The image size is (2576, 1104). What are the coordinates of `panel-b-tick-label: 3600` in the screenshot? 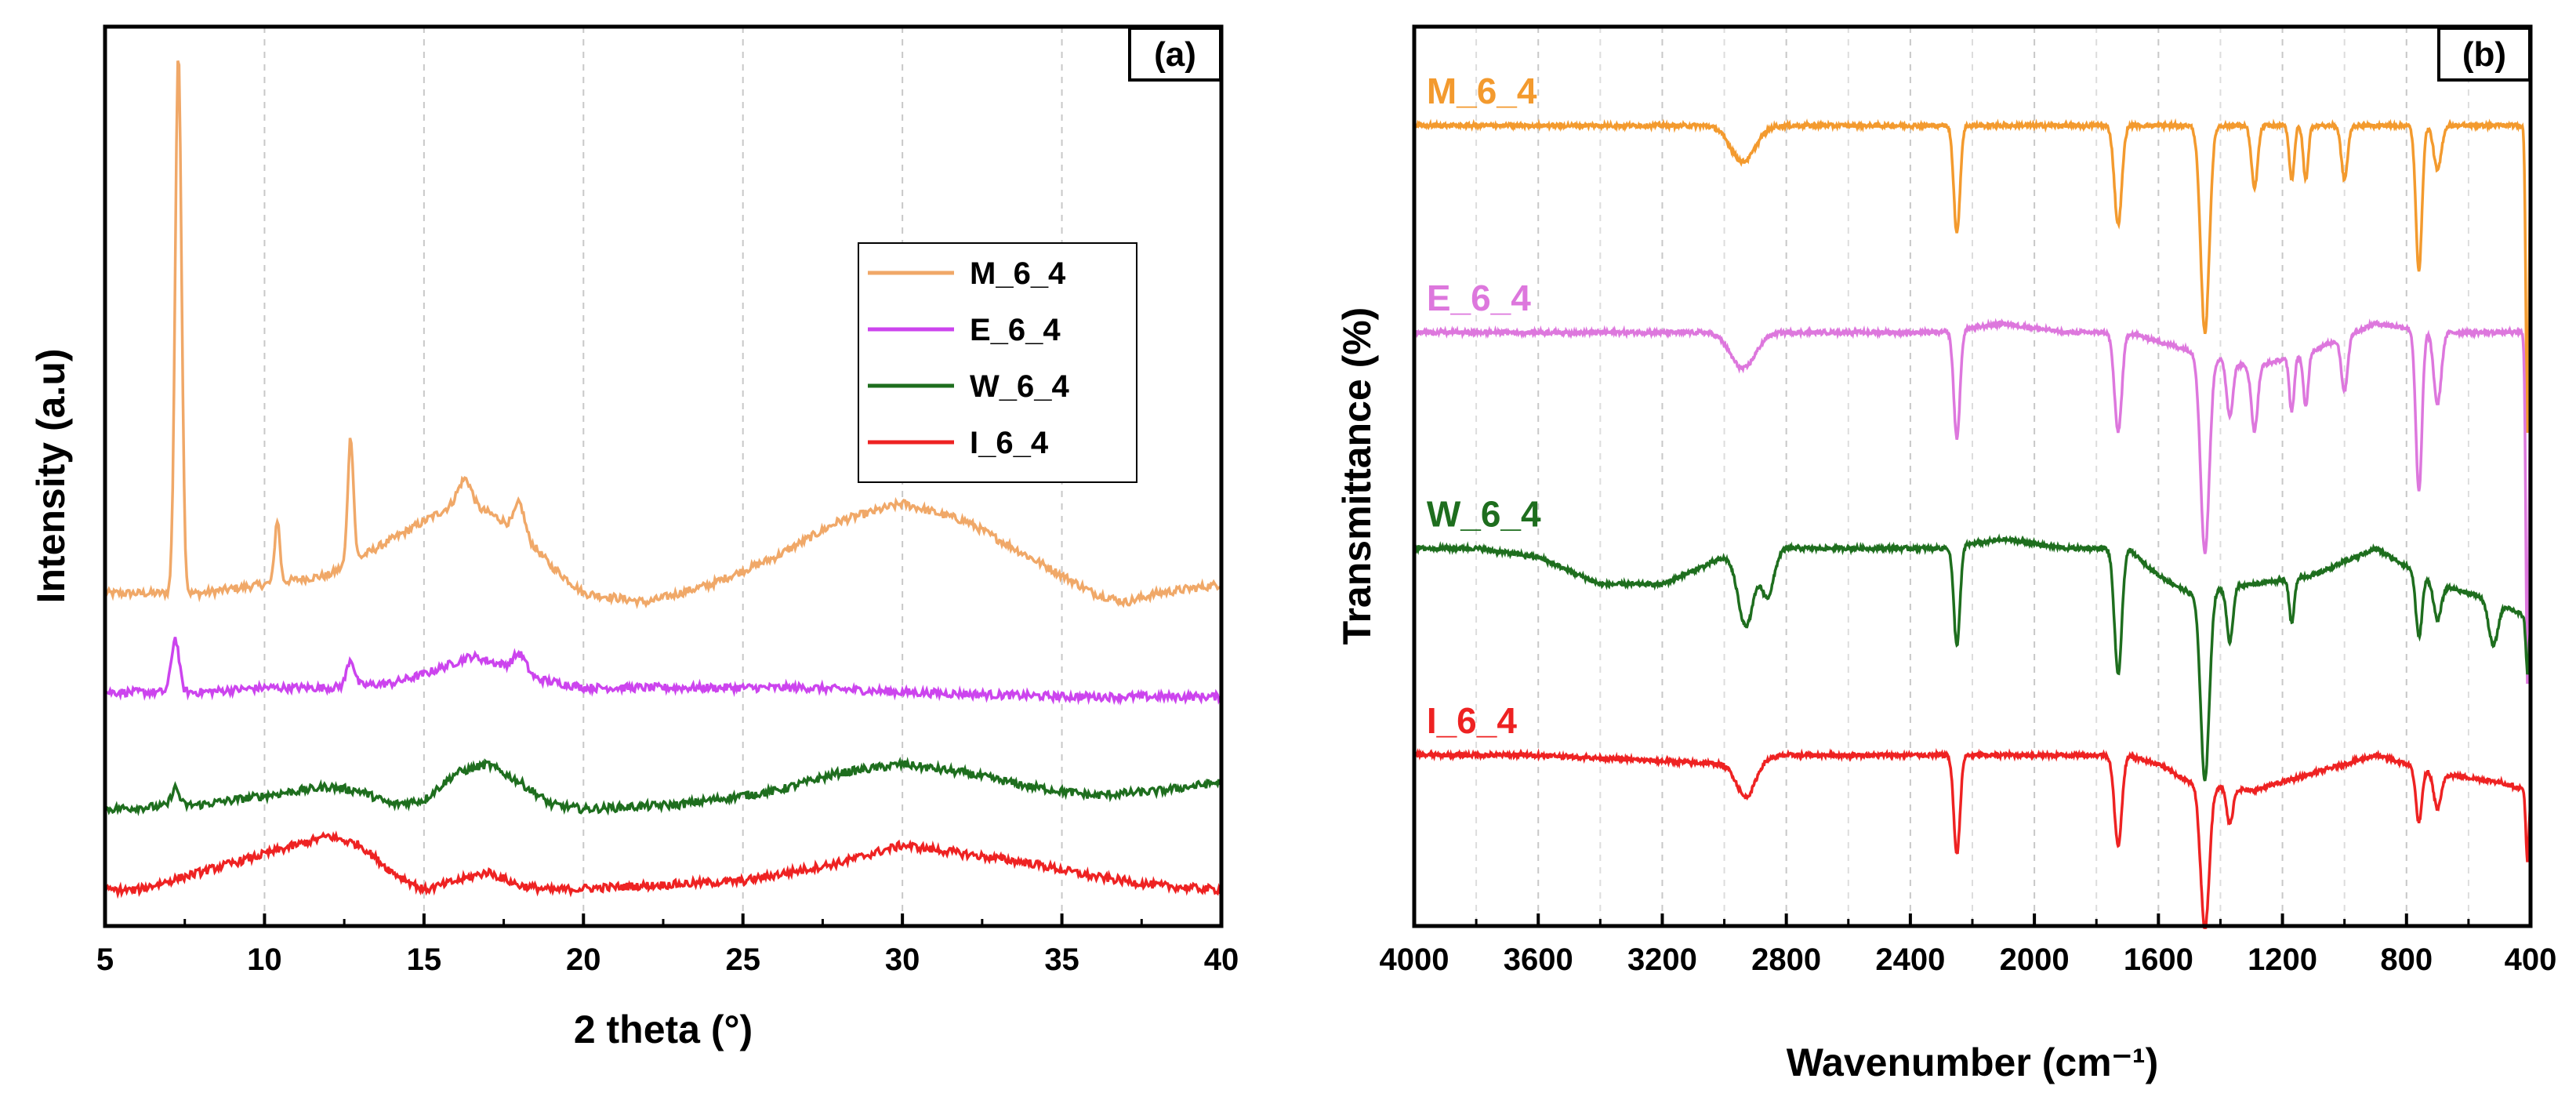 It's located at (1538, 959).